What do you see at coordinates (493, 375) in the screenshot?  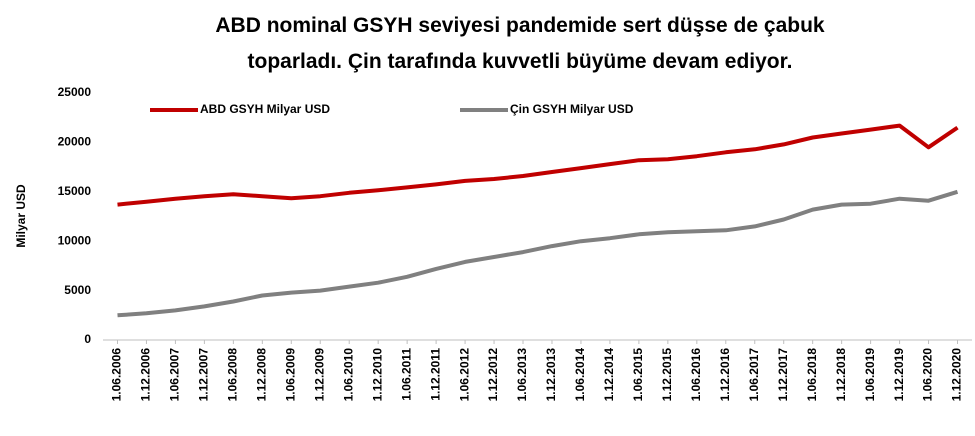 I see `x-tick-label: 1.12.2012` at bounding box center [493, 375].